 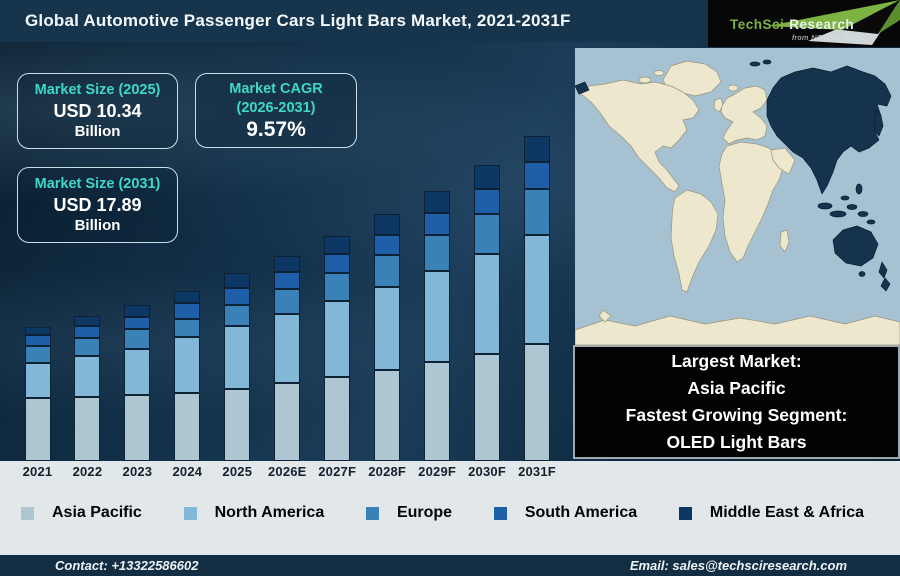 I want to click on bar-segment-south-america-2027f, so click(x=337, y=264).